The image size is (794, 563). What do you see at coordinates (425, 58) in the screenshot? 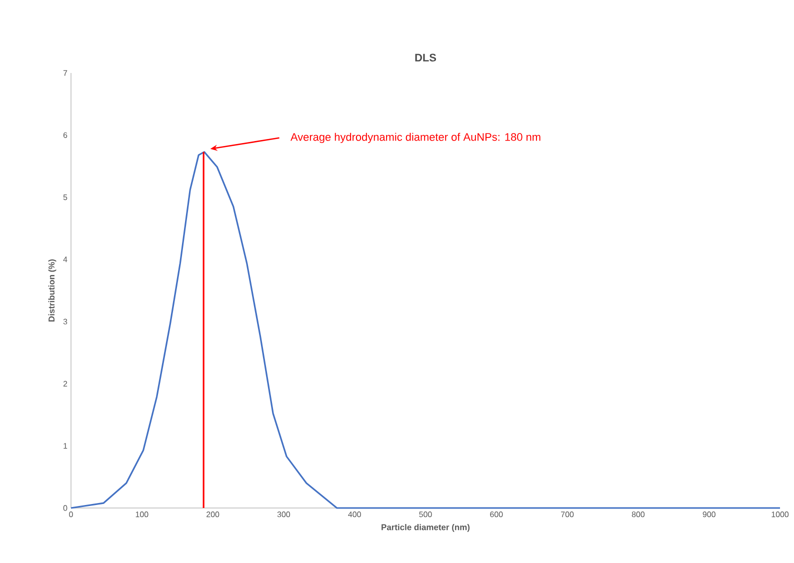
I see `chart-title: DLS` at bounding box center [425, 58].